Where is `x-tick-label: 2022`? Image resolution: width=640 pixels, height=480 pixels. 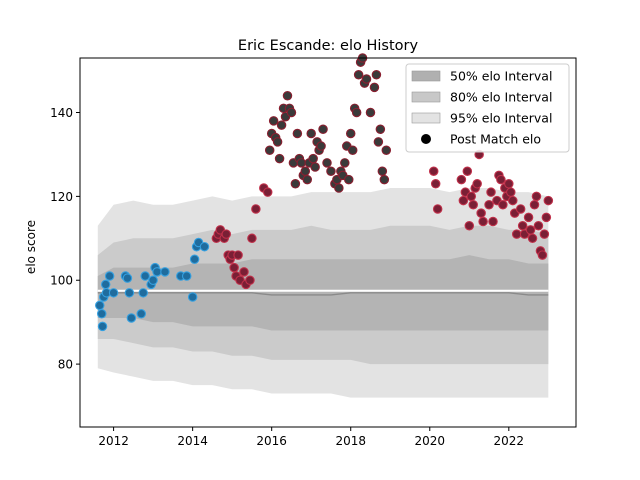
x-tick-label: 2022 is located at coordinates (509, 441).